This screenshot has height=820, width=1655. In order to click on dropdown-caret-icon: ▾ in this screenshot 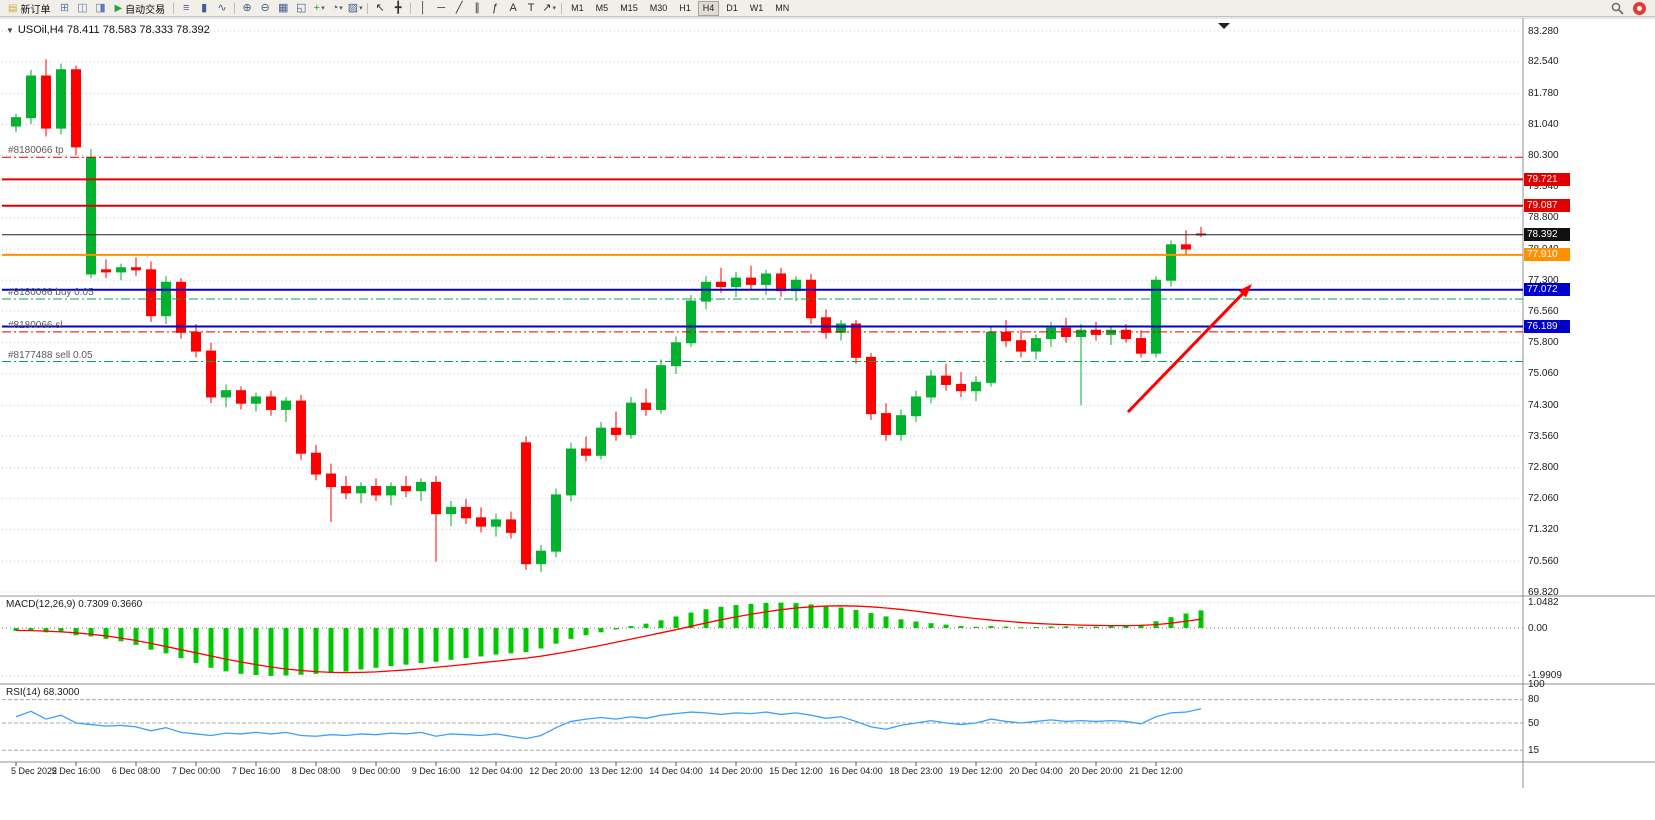, I will do `click(323, 8)`.